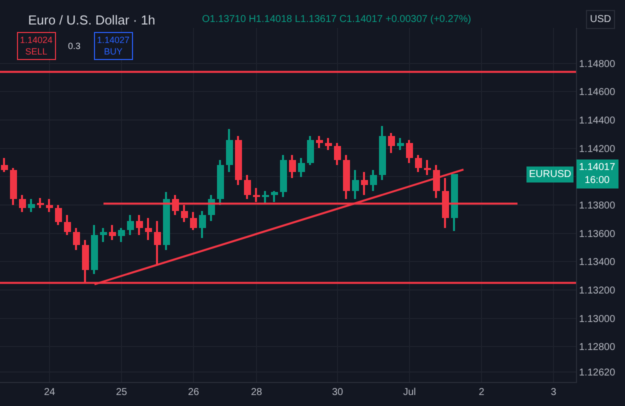  What do you see at coordinates (113, 46) in the screenshot?
I see `annotation: 1.14027 BUY` at bounding box center [113, 46].